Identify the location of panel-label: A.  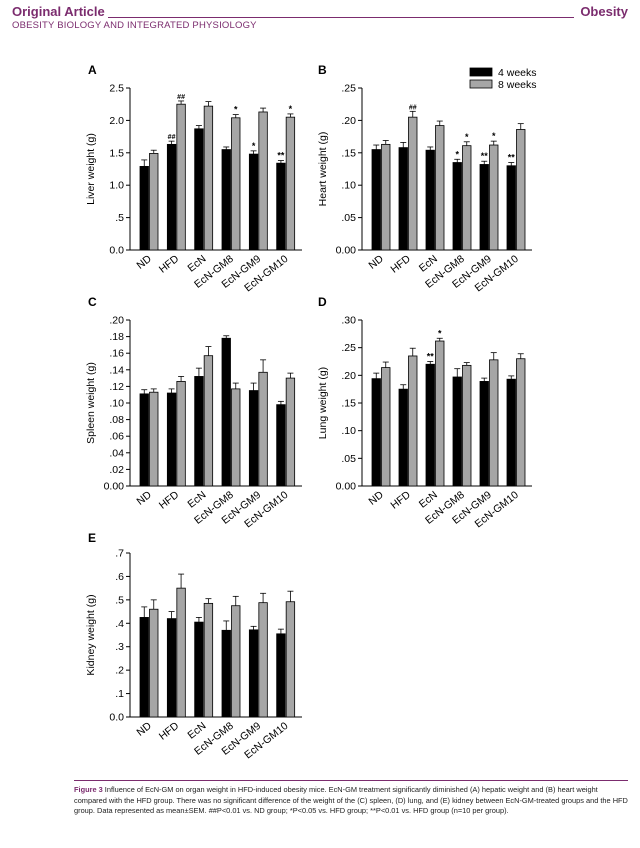
(92, 70).